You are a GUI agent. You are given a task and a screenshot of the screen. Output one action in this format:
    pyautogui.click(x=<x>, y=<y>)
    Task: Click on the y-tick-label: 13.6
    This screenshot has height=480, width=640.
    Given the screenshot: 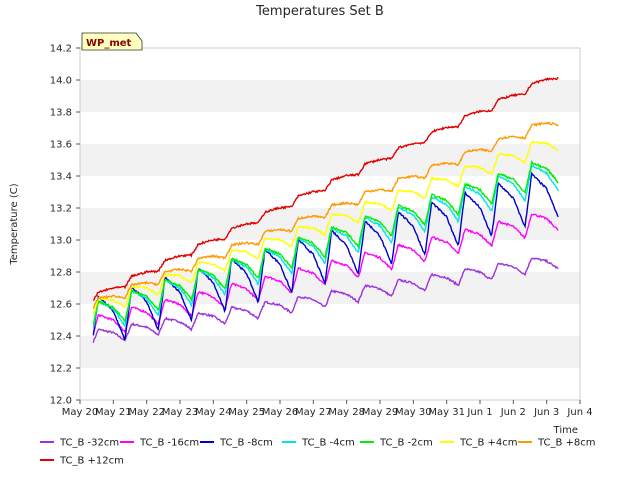 What is the action you would take?
    pyautogui.click(x=61, y=145)
    